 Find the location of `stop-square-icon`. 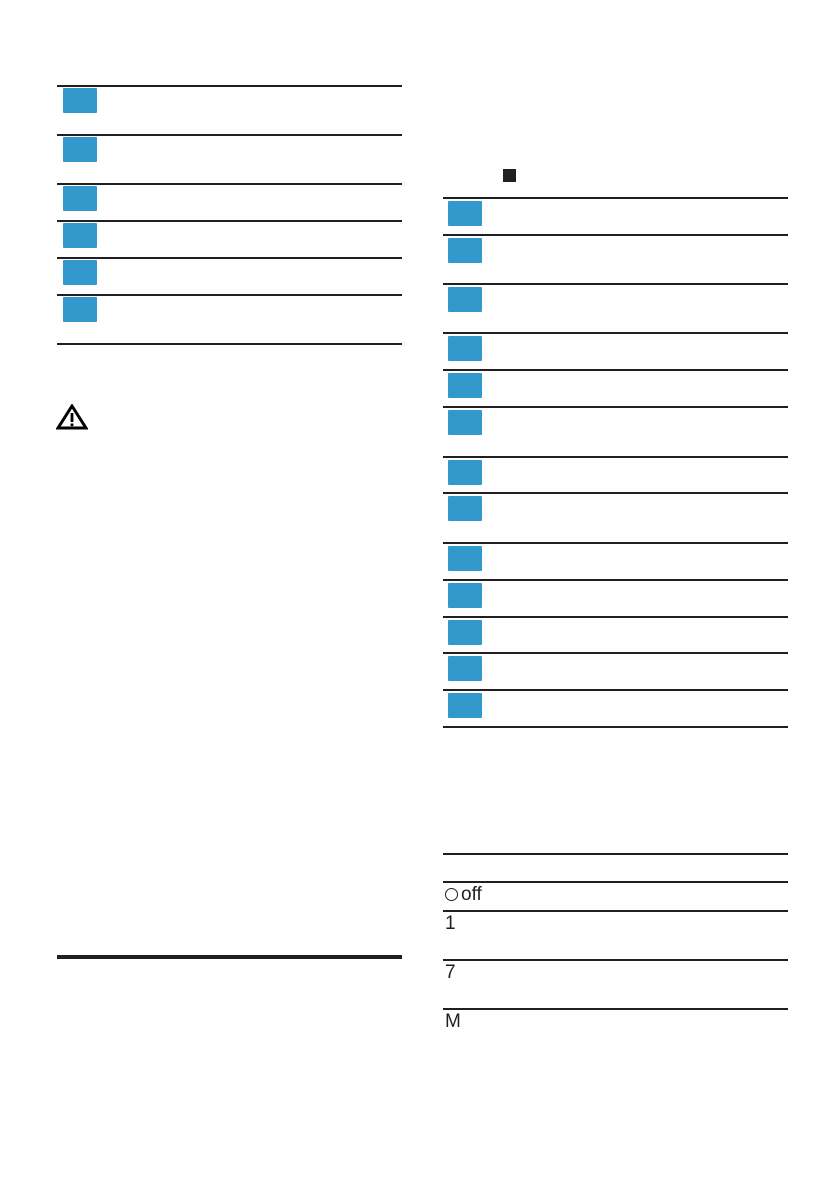

stop-square-icon is located at coordinates (509, 175).